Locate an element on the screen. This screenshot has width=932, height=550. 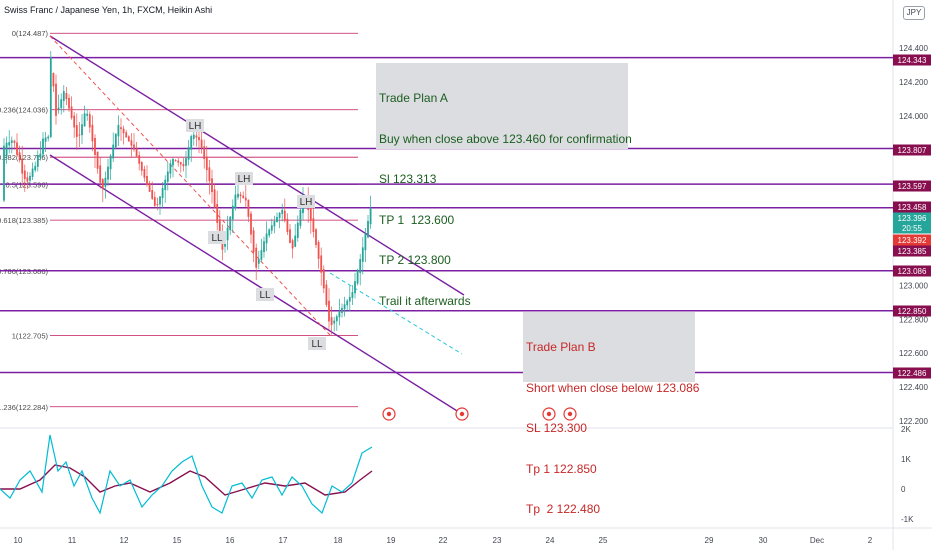
price-tag: 123.385 is located at coordinates (912, 251).